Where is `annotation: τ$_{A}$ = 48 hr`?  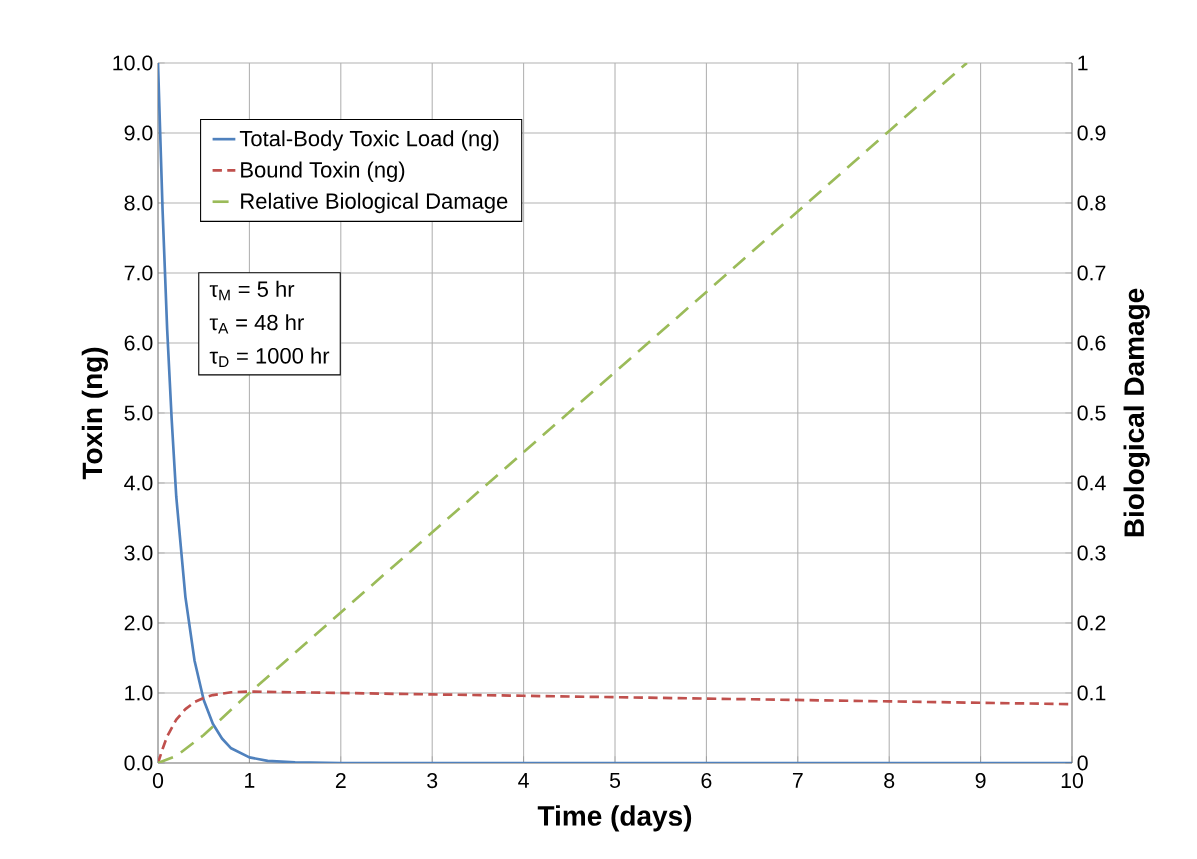 annotation: τ$_{A}$ = 48 hr is located at coordinates (256, 324).